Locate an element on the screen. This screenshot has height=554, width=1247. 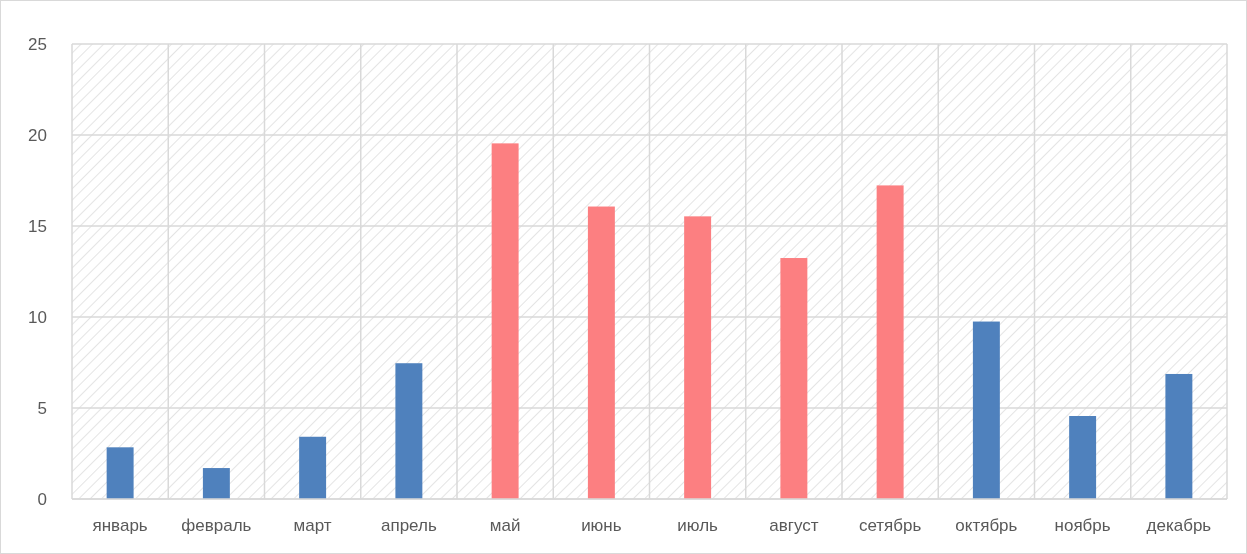
x-tick-label: май is located at coordinates (505, 525).